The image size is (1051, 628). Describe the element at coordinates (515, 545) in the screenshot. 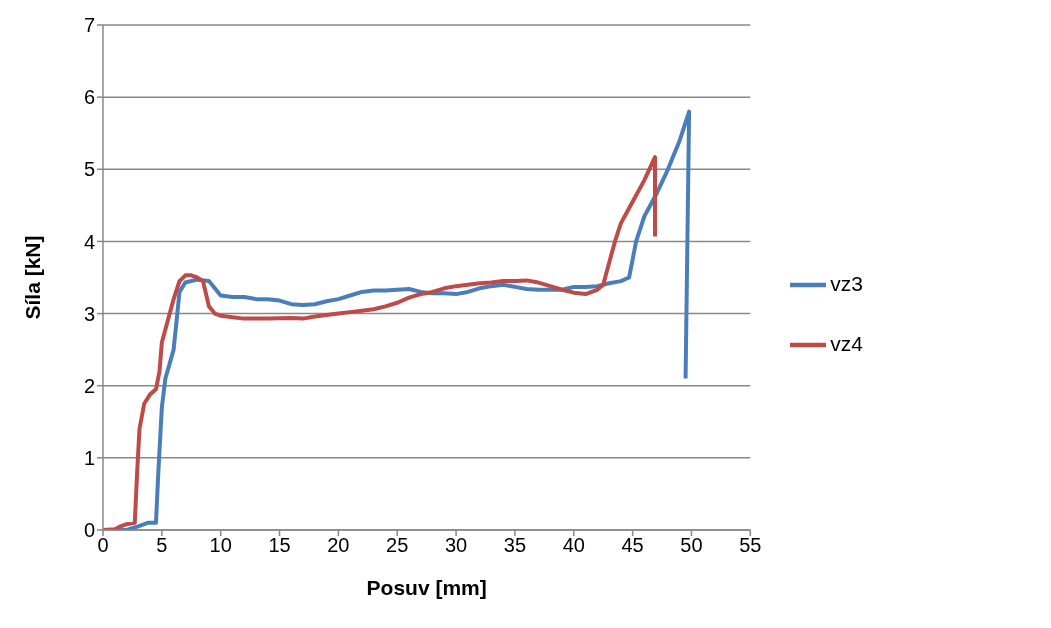

I see `x-tick-label: 35` at that location.